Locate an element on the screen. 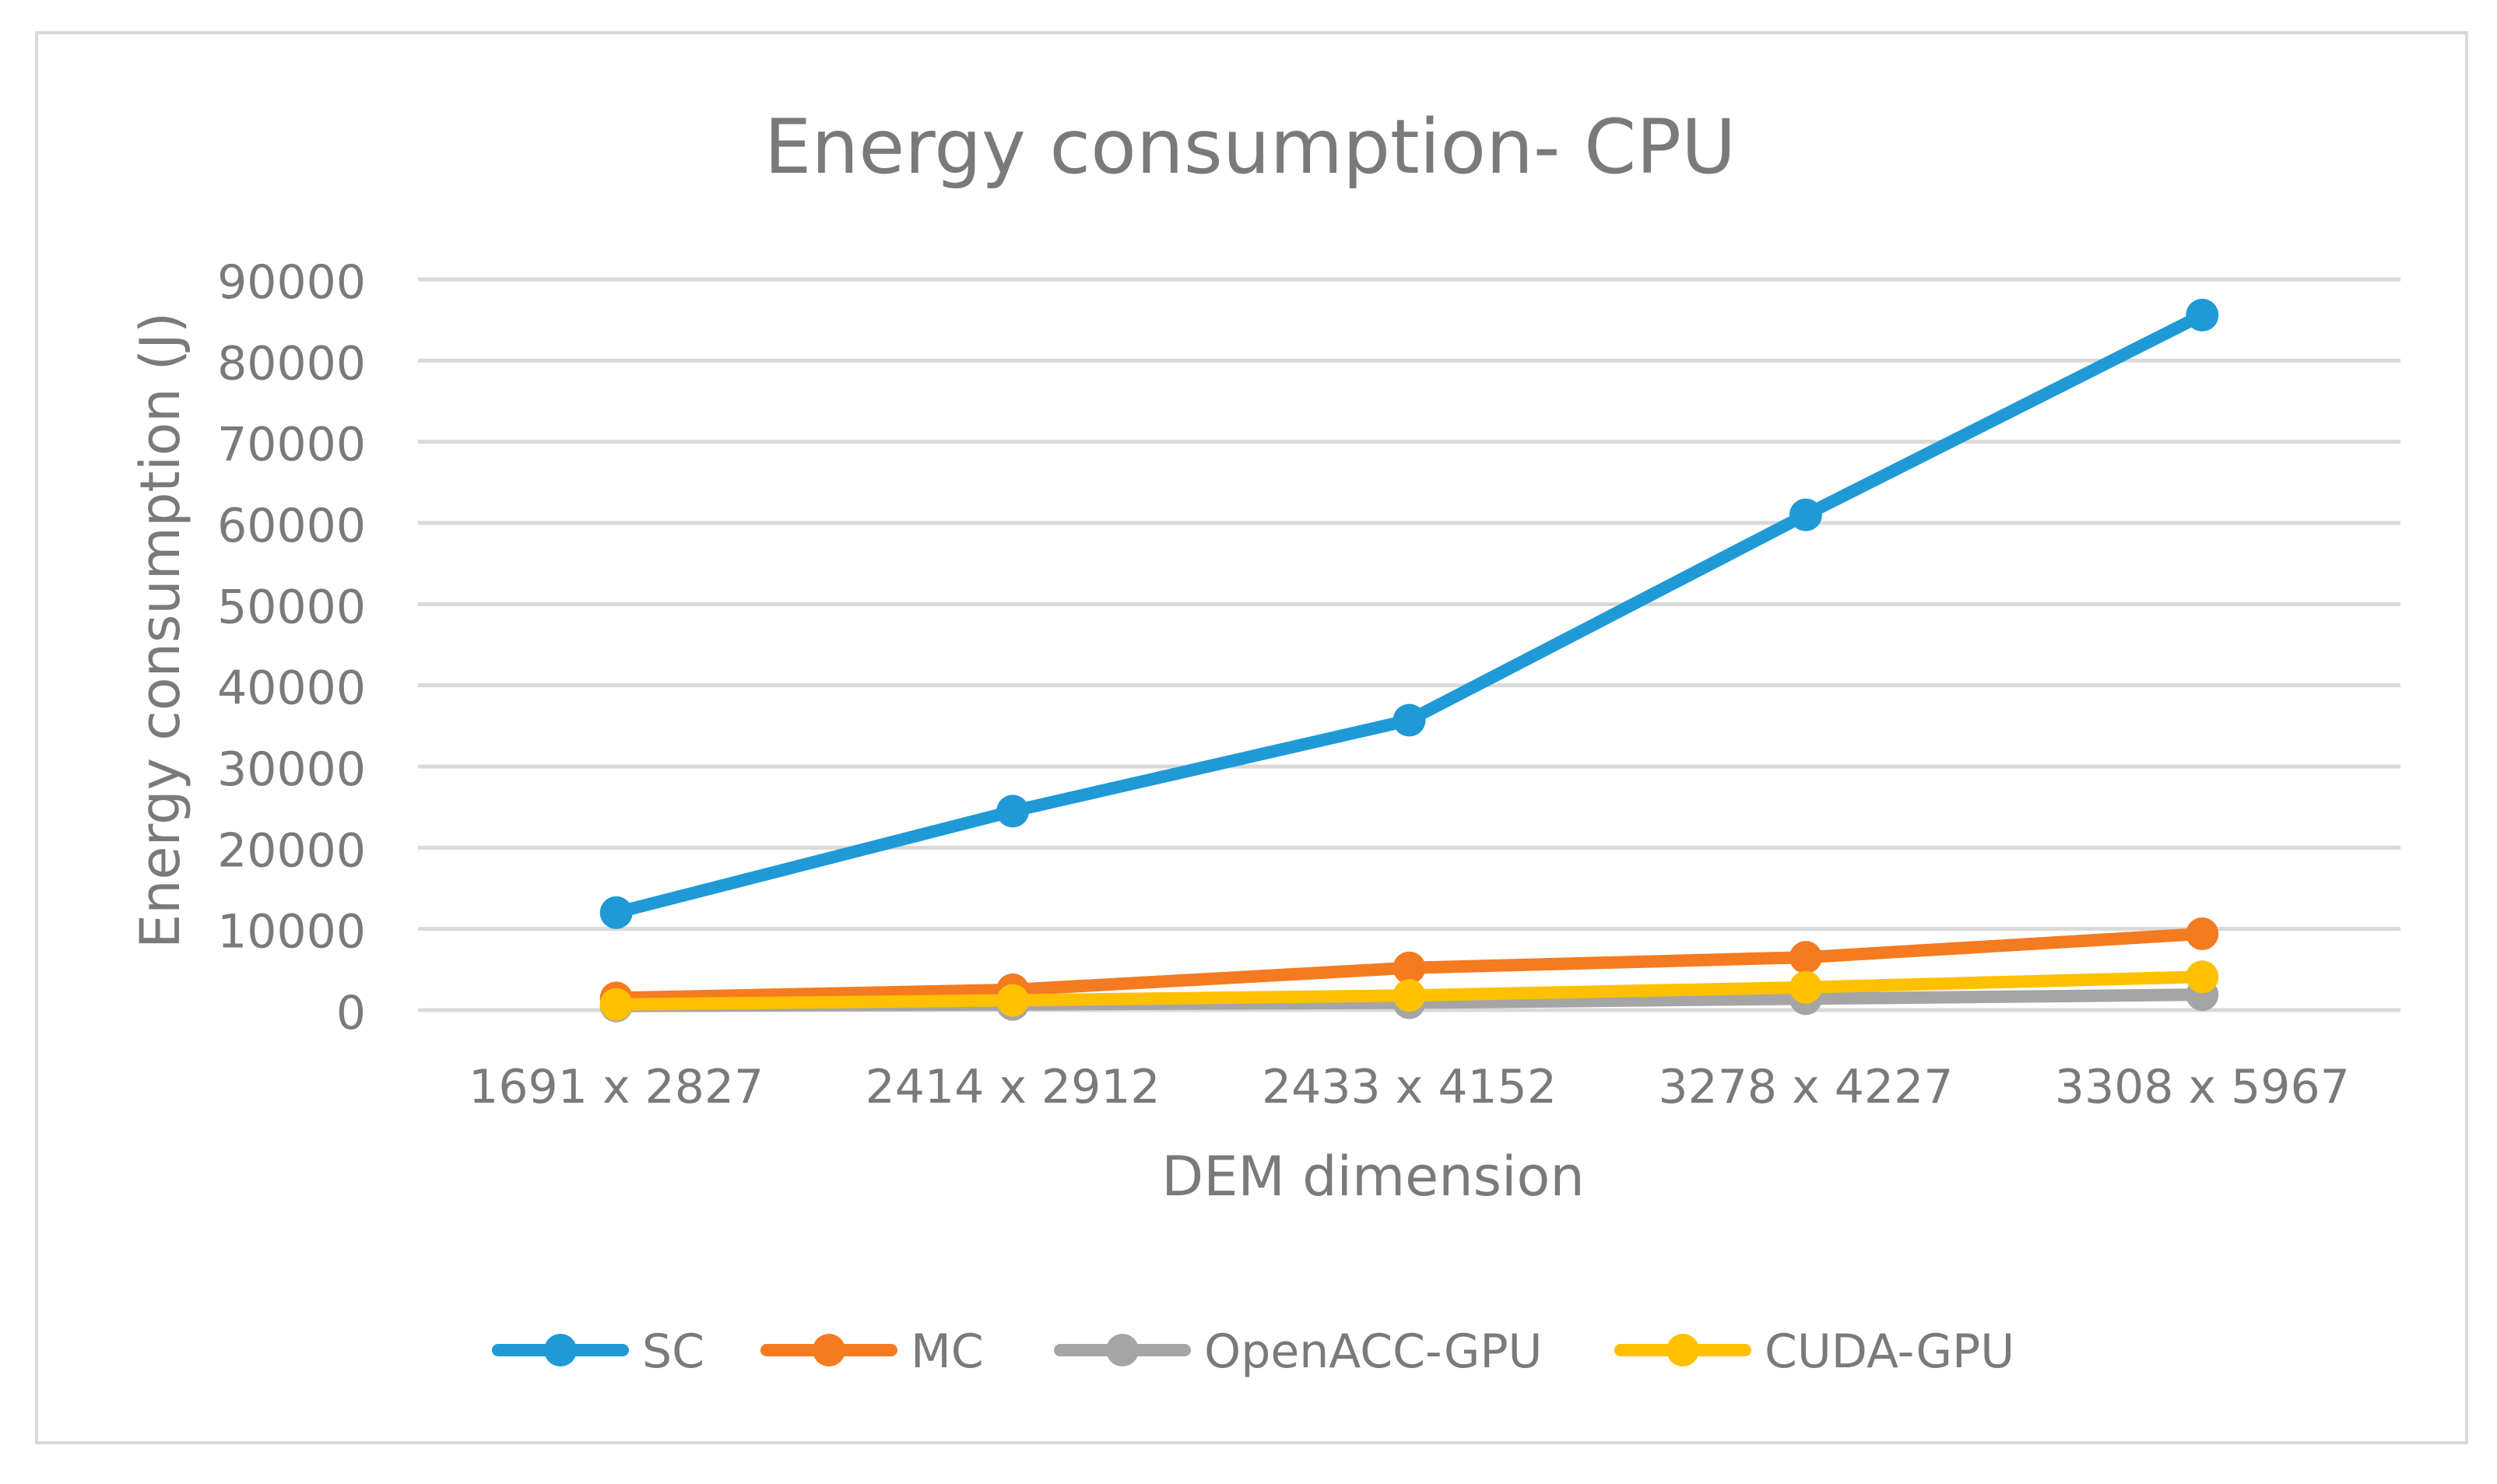 Image resolution: width=2497 pixels, height=1484 pixels. legend-item: SC is located at coordinates (598, 1351).